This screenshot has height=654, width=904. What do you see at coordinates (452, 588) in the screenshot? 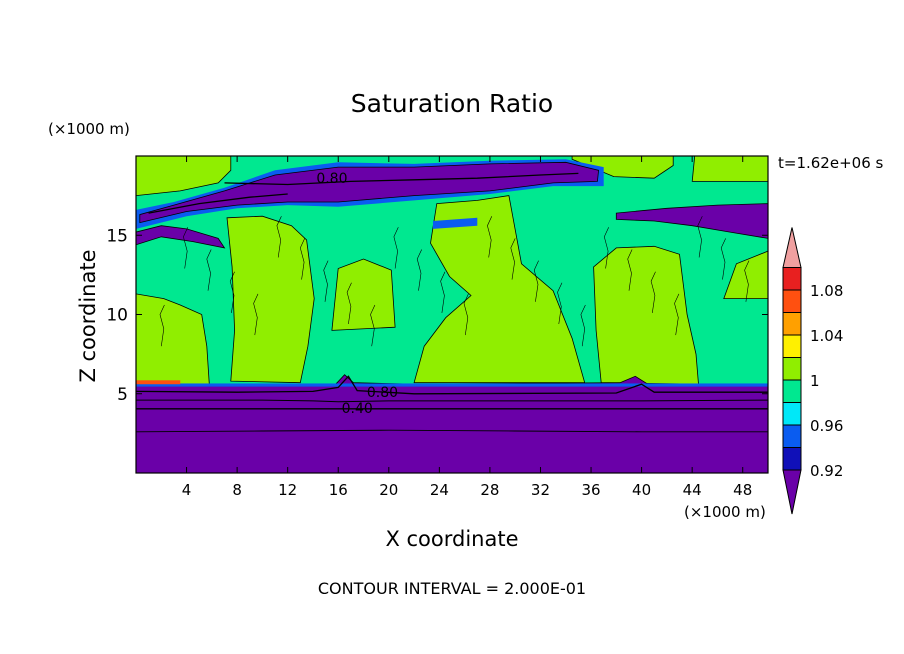
I see `contour-interval-note: CONTOUR INTERVAL = 2.000E-01` at bounding box center [452, 588].